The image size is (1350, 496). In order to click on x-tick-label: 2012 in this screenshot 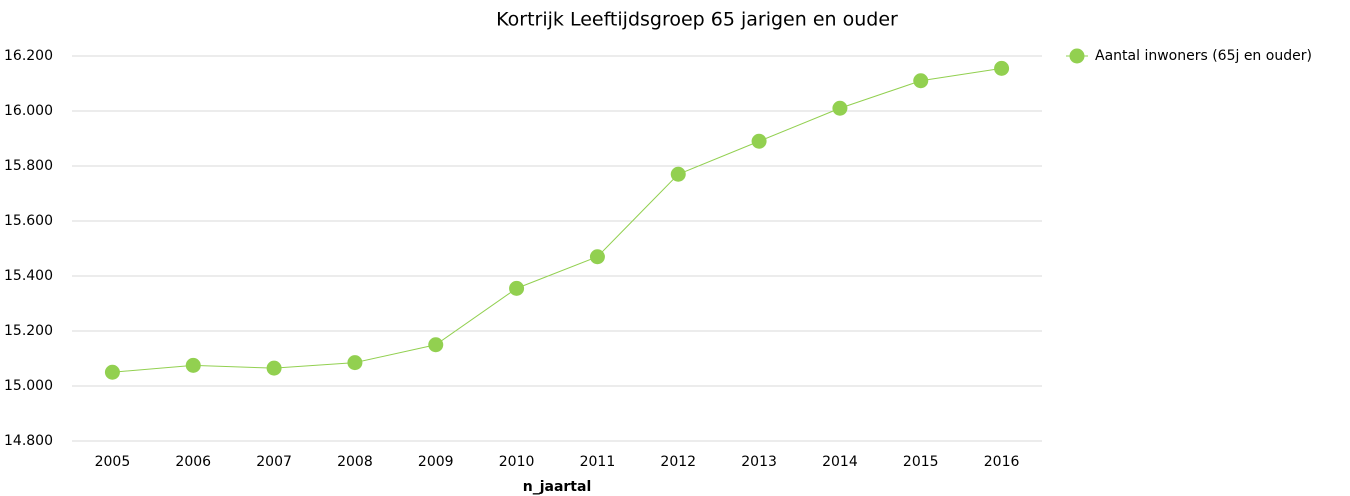, I will do `click(678, 462)`.